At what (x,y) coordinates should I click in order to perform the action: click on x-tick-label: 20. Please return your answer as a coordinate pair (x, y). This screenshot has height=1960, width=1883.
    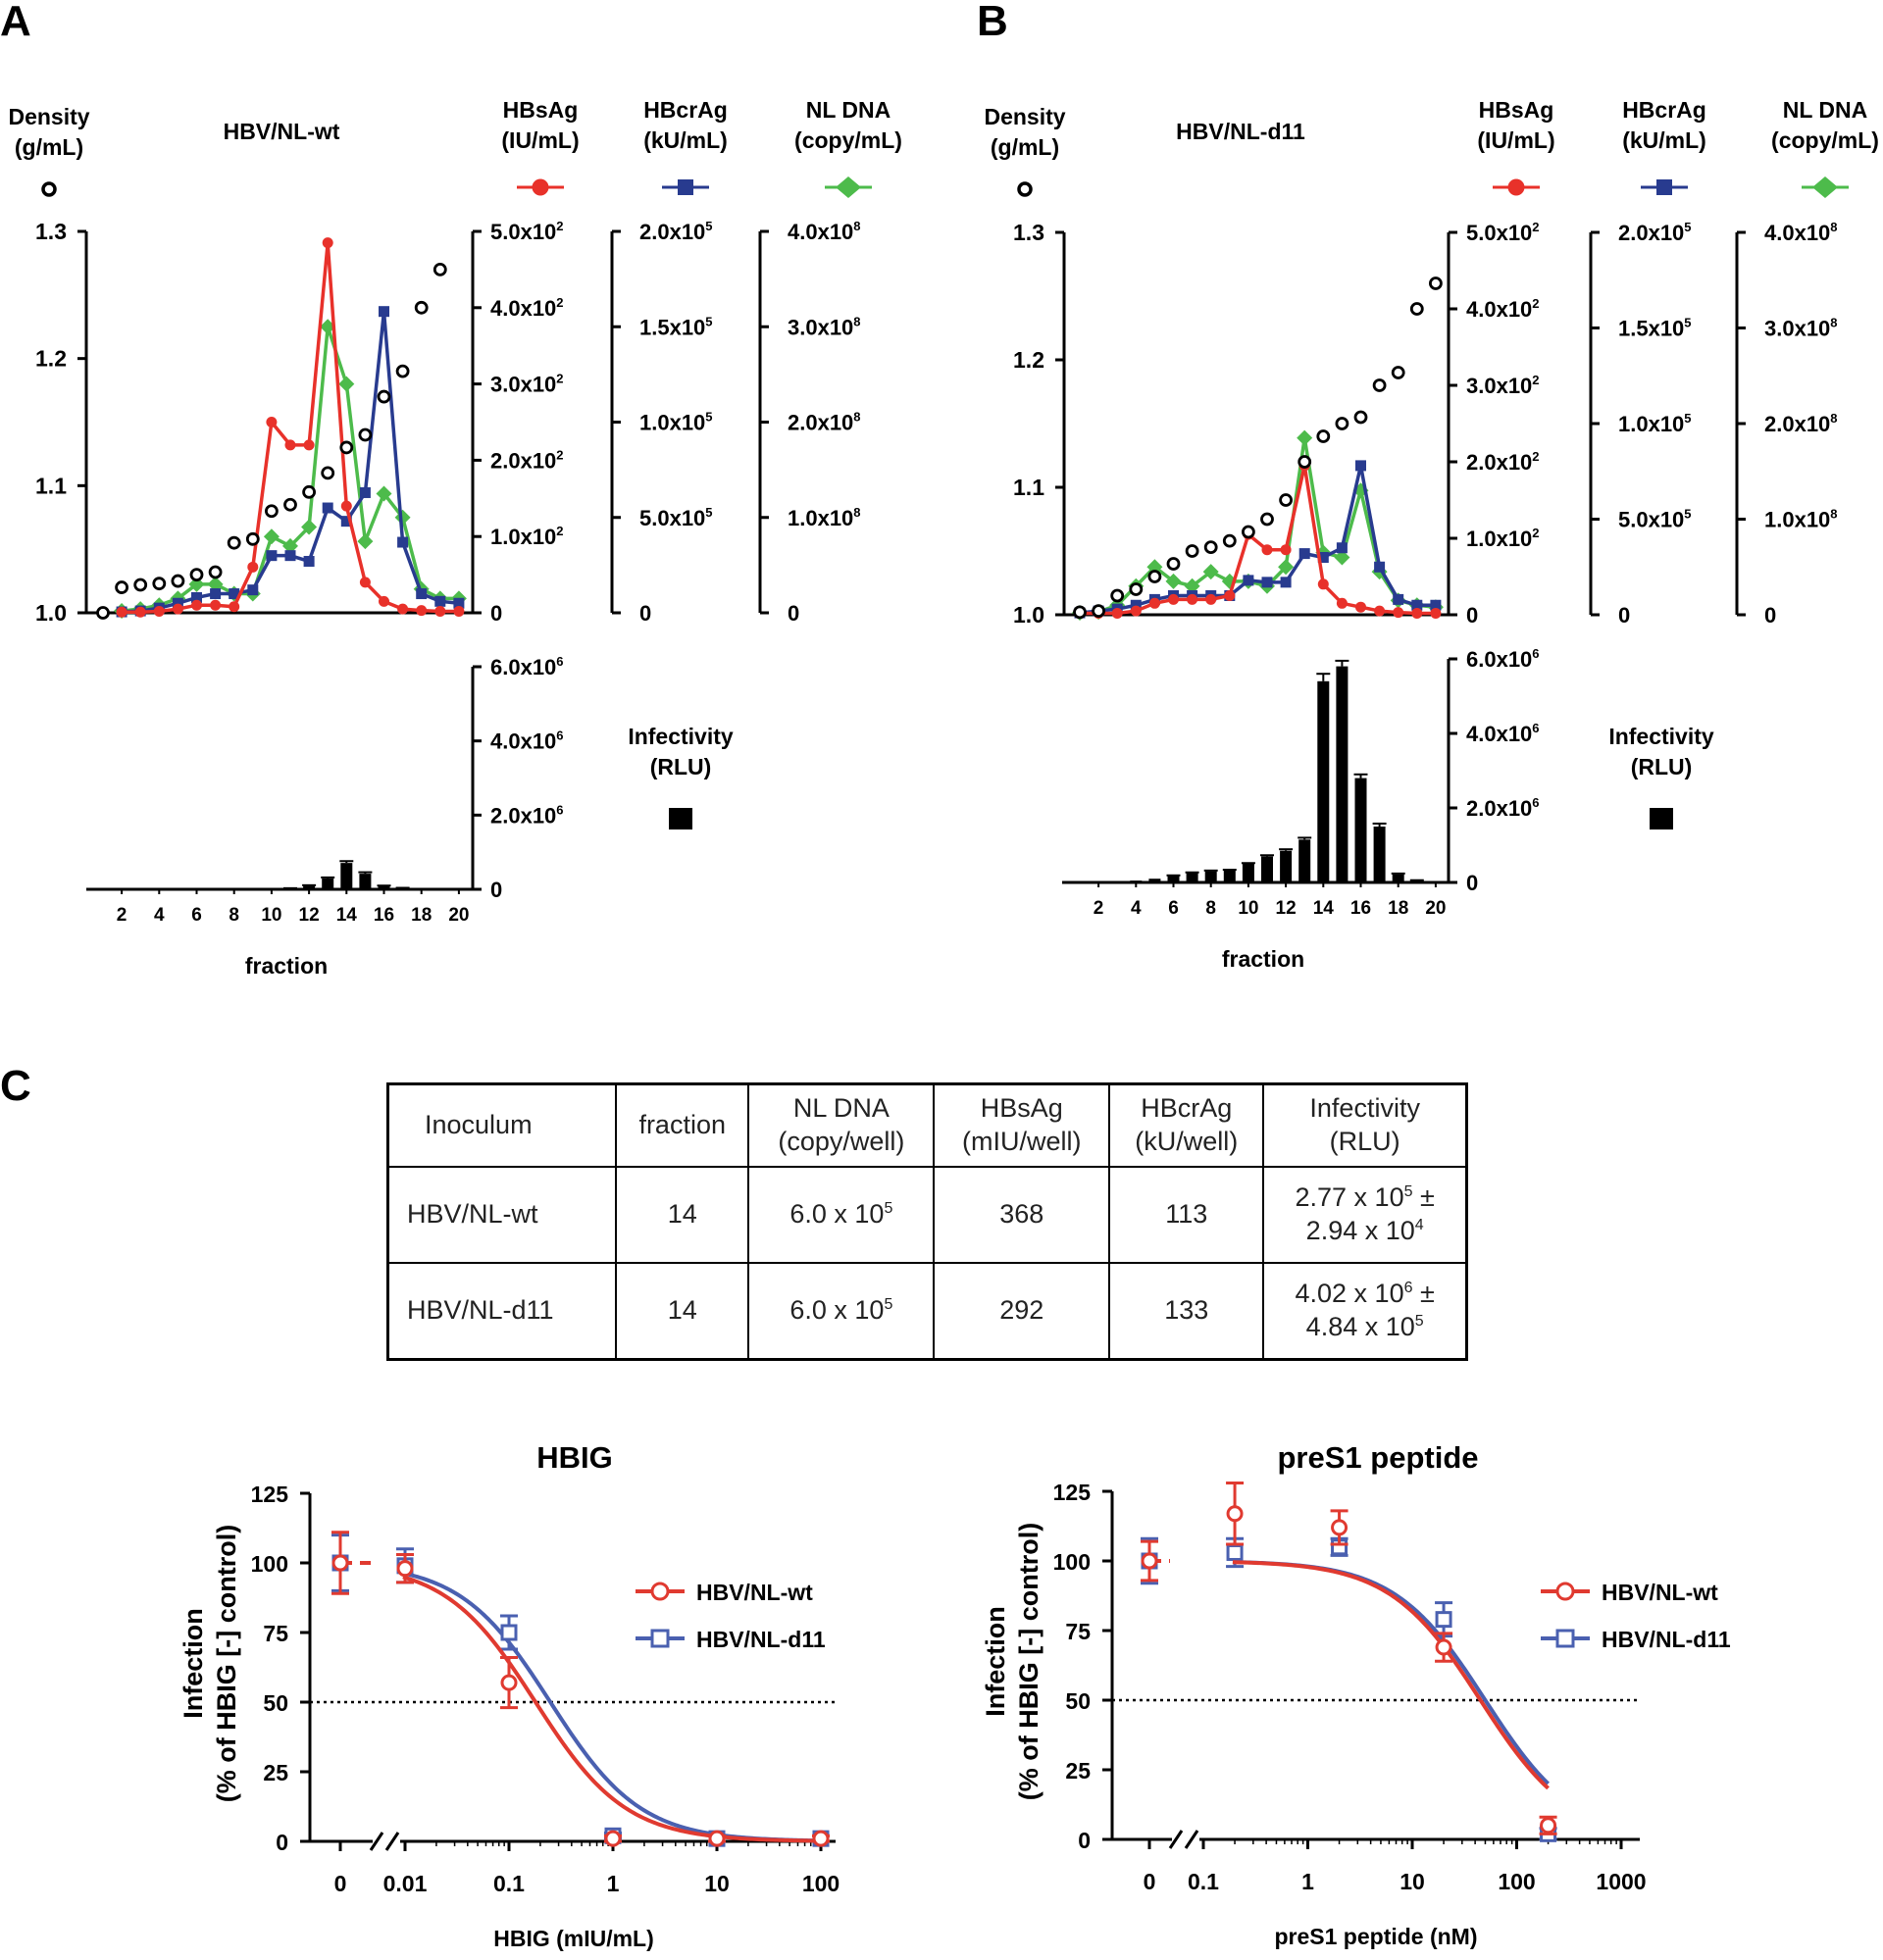
    Looking at the image, I should click on (459, 915).